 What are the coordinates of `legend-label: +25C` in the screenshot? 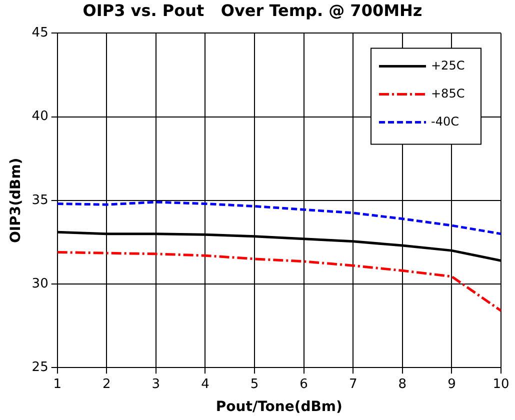 It's located at (448, 65).